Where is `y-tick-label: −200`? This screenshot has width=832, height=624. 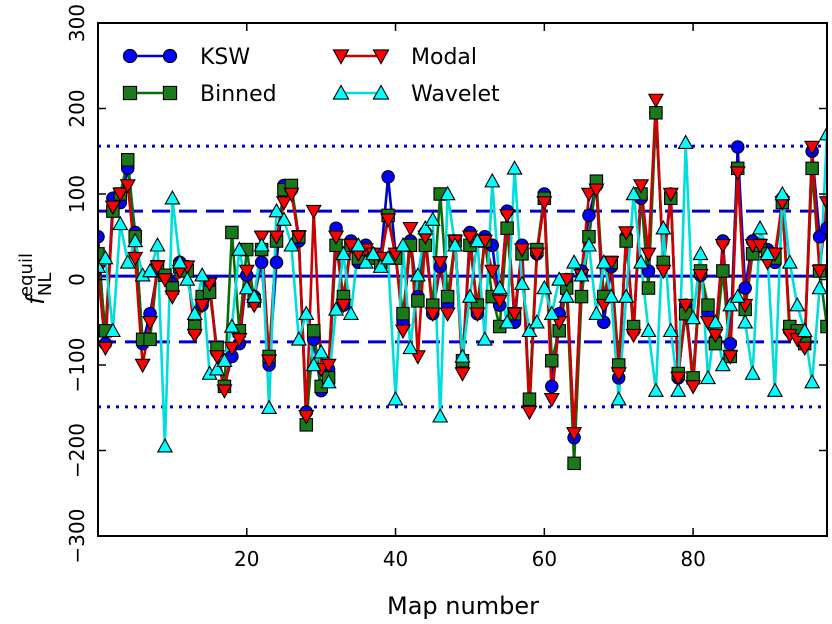
y-tick-label: −200 is located at coordinates (77, 450).